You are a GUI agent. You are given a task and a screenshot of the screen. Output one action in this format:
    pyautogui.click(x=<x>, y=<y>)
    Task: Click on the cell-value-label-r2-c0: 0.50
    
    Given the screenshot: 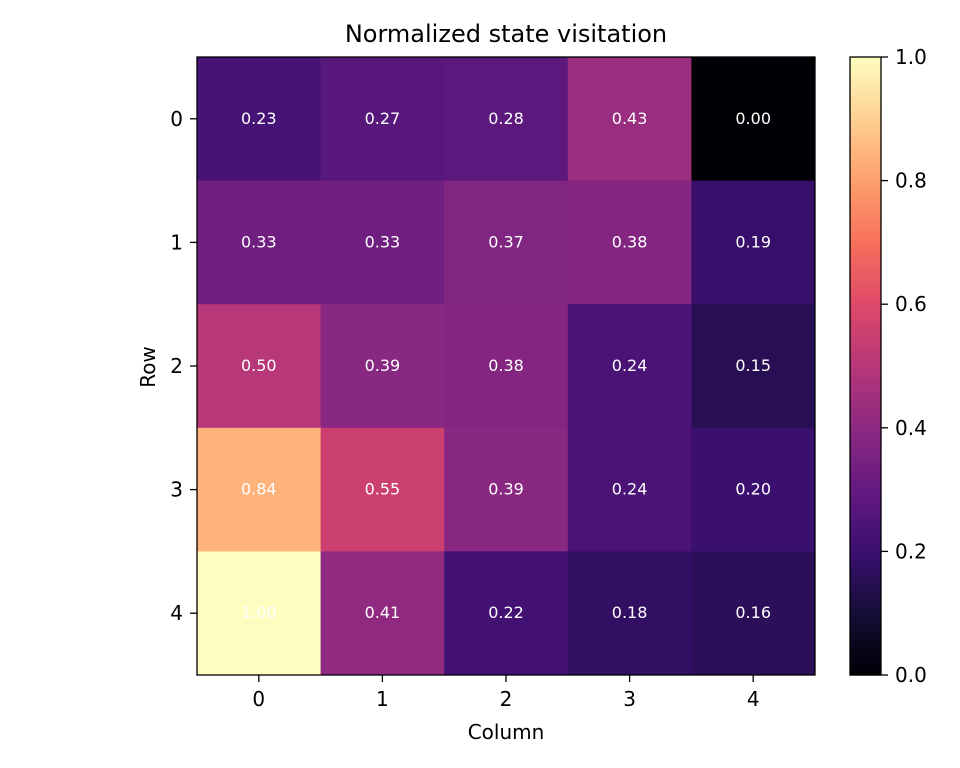 What is the action you would take?
    pyautogui.click(x=259, y=365)
    